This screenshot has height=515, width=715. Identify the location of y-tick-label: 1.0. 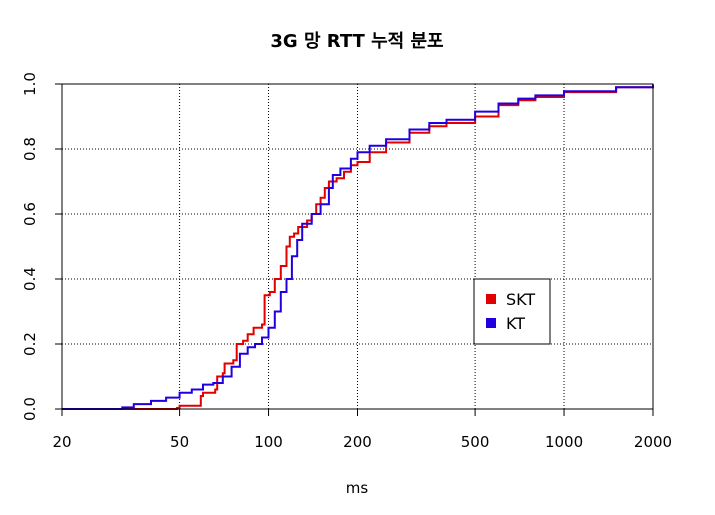
(30, 84).